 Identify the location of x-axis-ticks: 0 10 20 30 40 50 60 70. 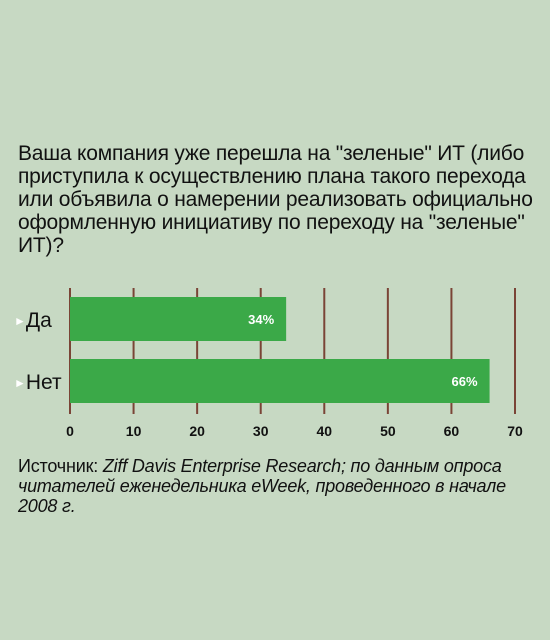
(294, 431).